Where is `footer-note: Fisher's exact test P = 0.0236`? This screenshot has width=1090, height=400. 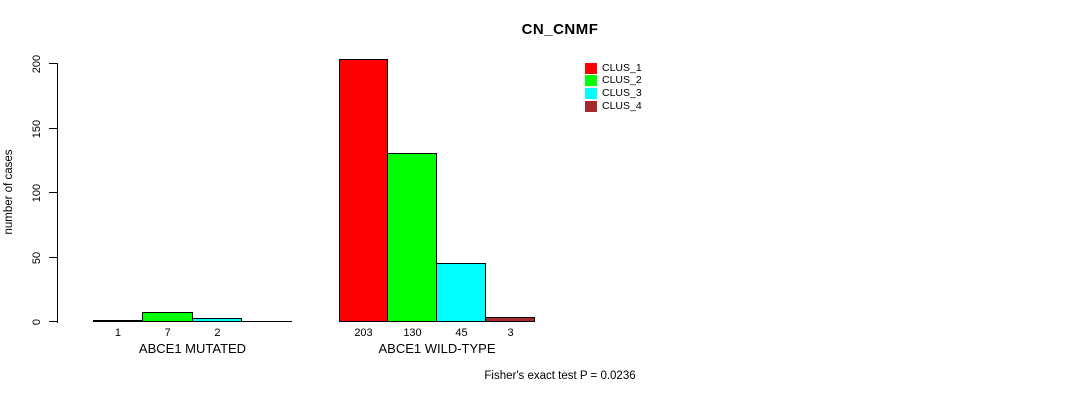
footer-note: Fisher's exact test P = 0.0236 is located at coordinates (560, 376).